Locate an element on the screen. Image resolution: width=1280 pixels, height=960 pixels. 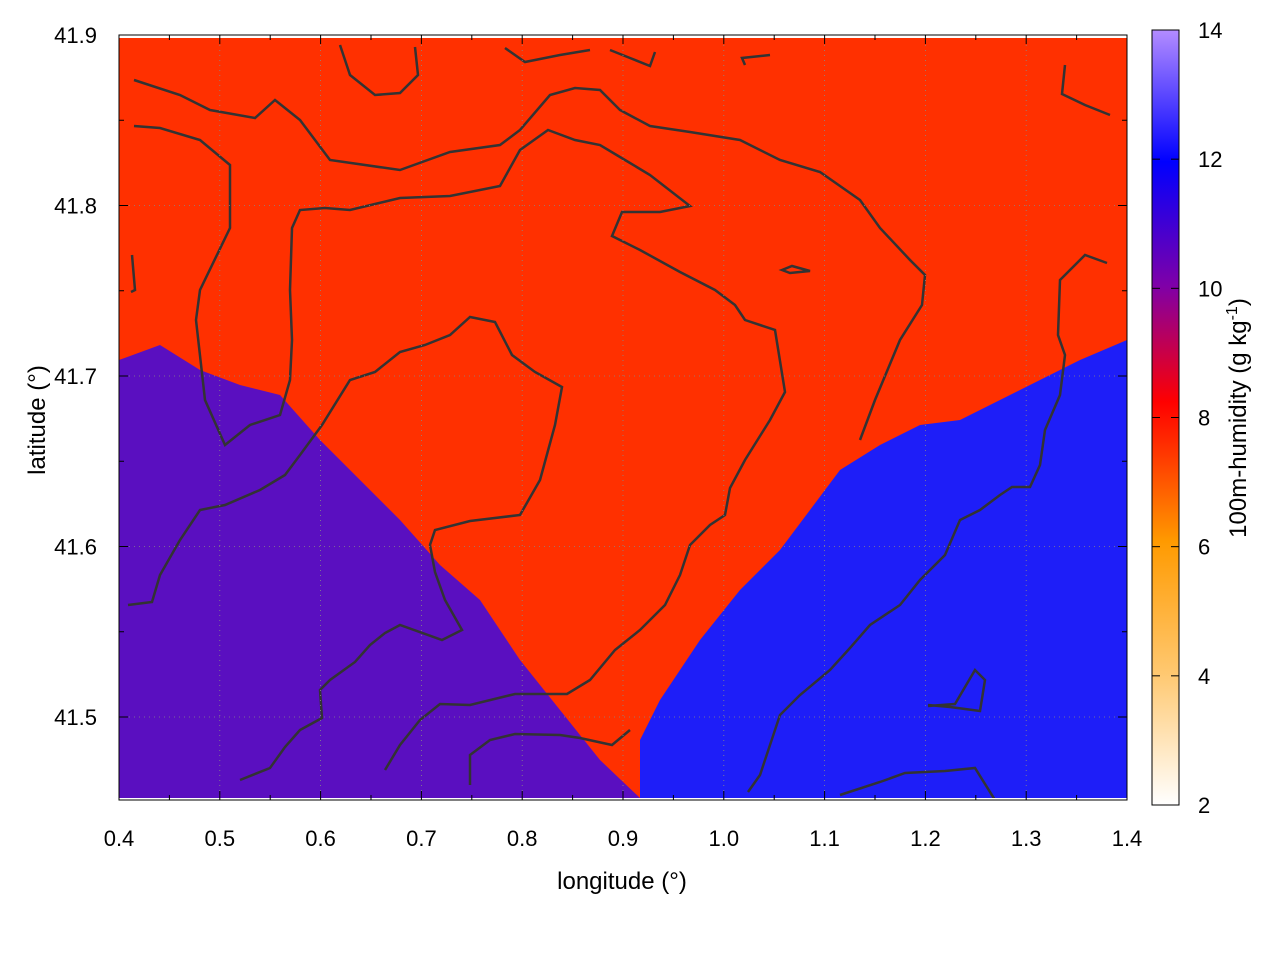
y-axis-title: latitude (°) is located at coordinates (37, 420).